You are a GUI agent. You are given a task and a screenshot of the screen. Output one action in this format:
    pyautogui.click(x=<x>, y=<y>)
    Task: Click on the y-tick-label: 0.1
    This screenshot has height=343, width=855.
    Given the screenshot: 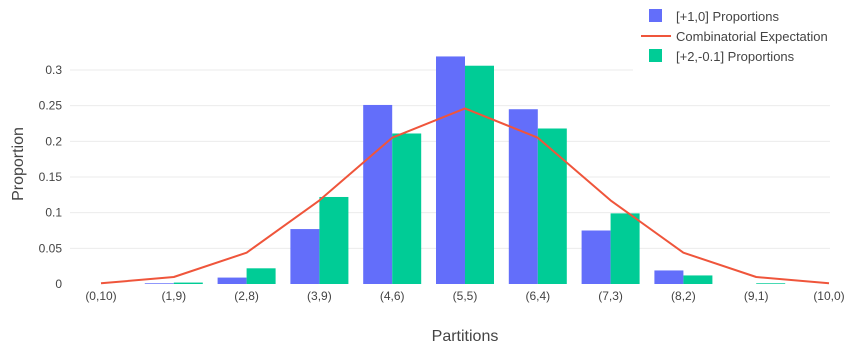 What is the action you would take?
    pyautogui.click(x=53, y=213)
    